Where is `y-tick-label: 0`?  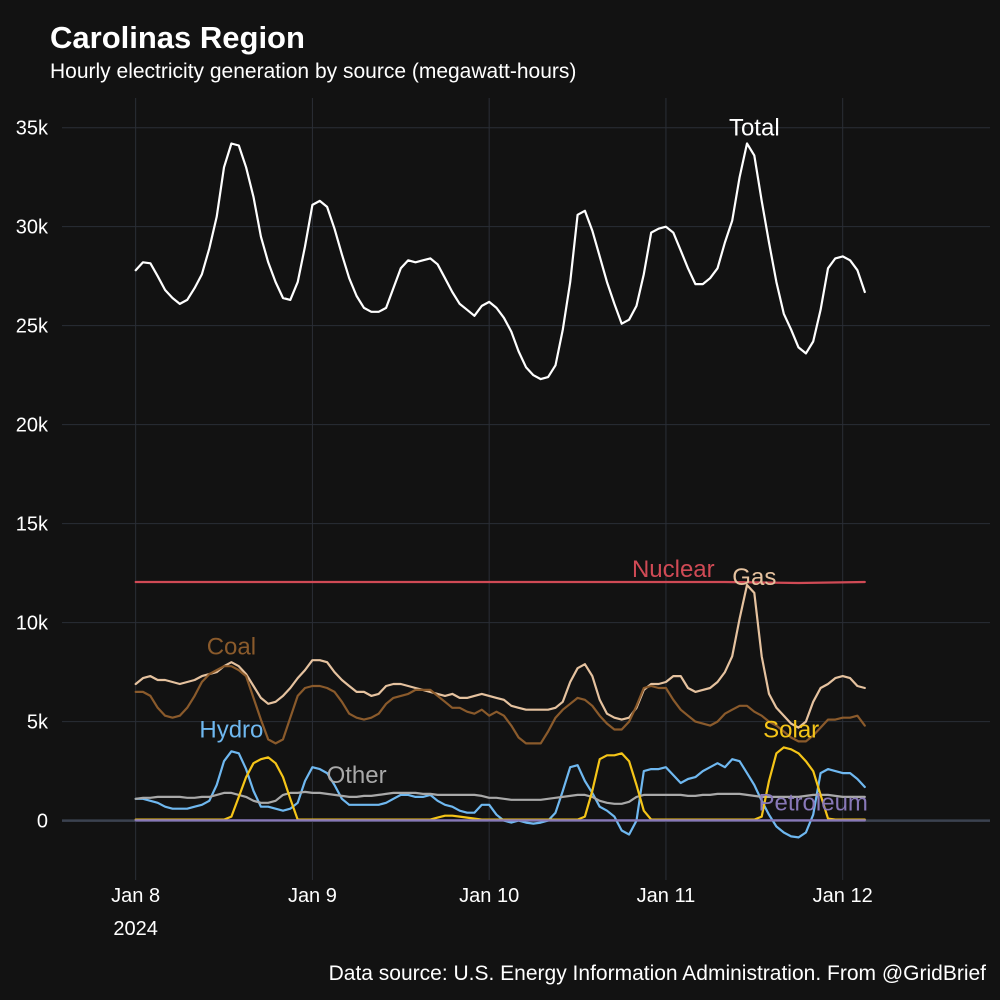
y-tick-label: 0 is located at coordinates (42, 822).